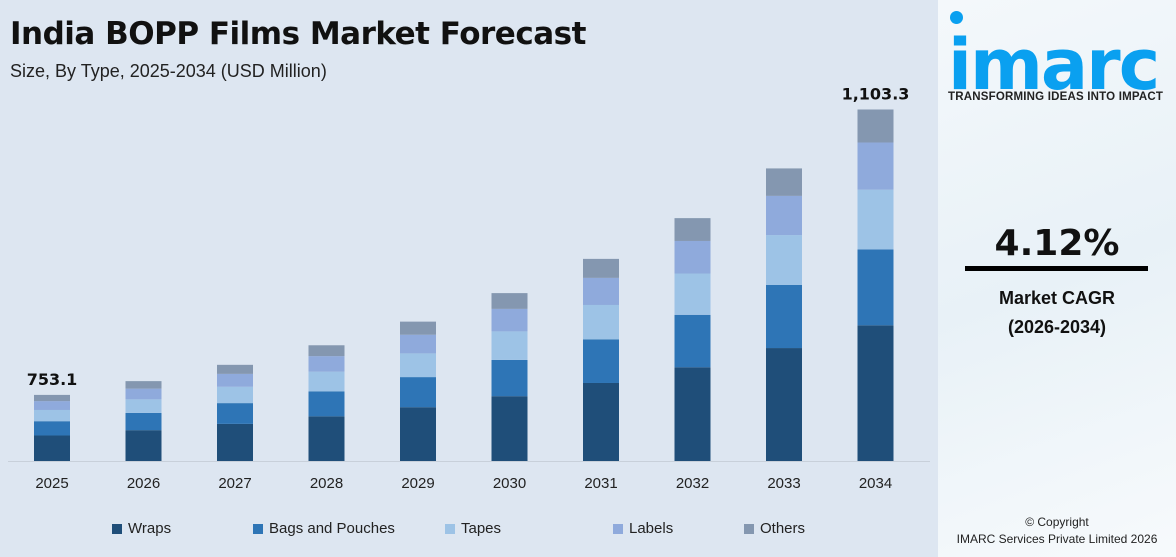  Describe the element at coordinates (326, 381) in the screenshot. I see `bar-segment-tapes-2028` at that location.